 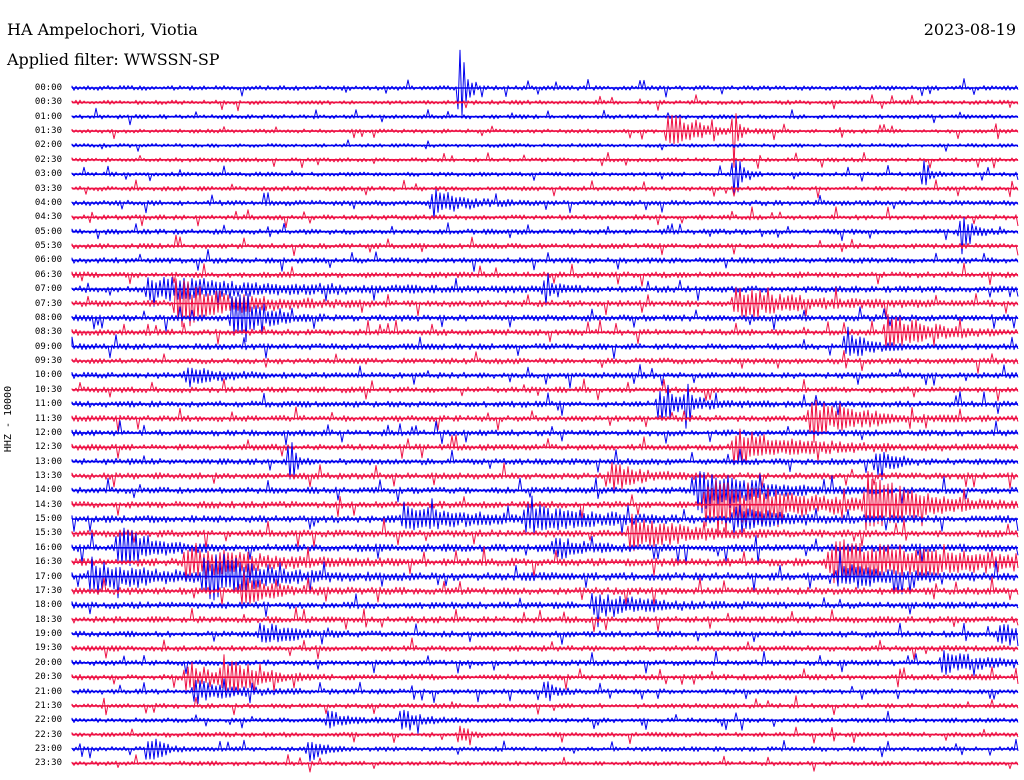 I want to click on time-label: 17:00, so click(x=48, y=576).